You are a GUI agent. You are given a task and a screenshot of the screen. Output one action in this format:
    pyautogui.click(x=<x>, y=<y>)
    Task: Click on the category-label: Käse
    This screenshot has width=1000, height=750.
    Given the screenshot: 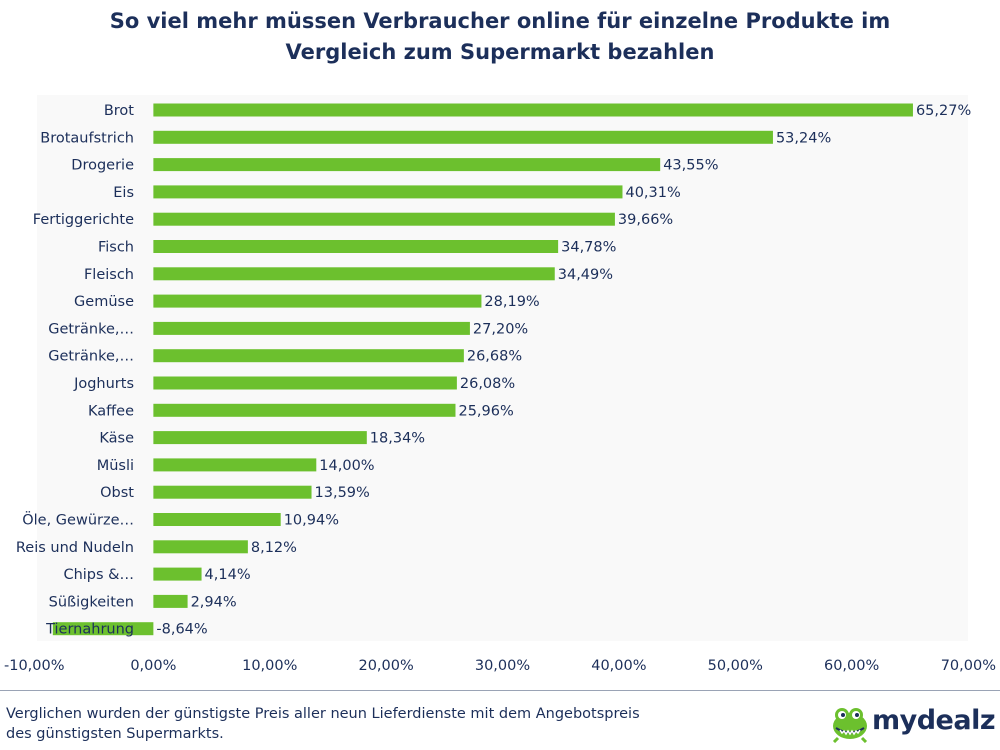 What is the action you would take?
    pyautogui.click(x=116, y=439)
    